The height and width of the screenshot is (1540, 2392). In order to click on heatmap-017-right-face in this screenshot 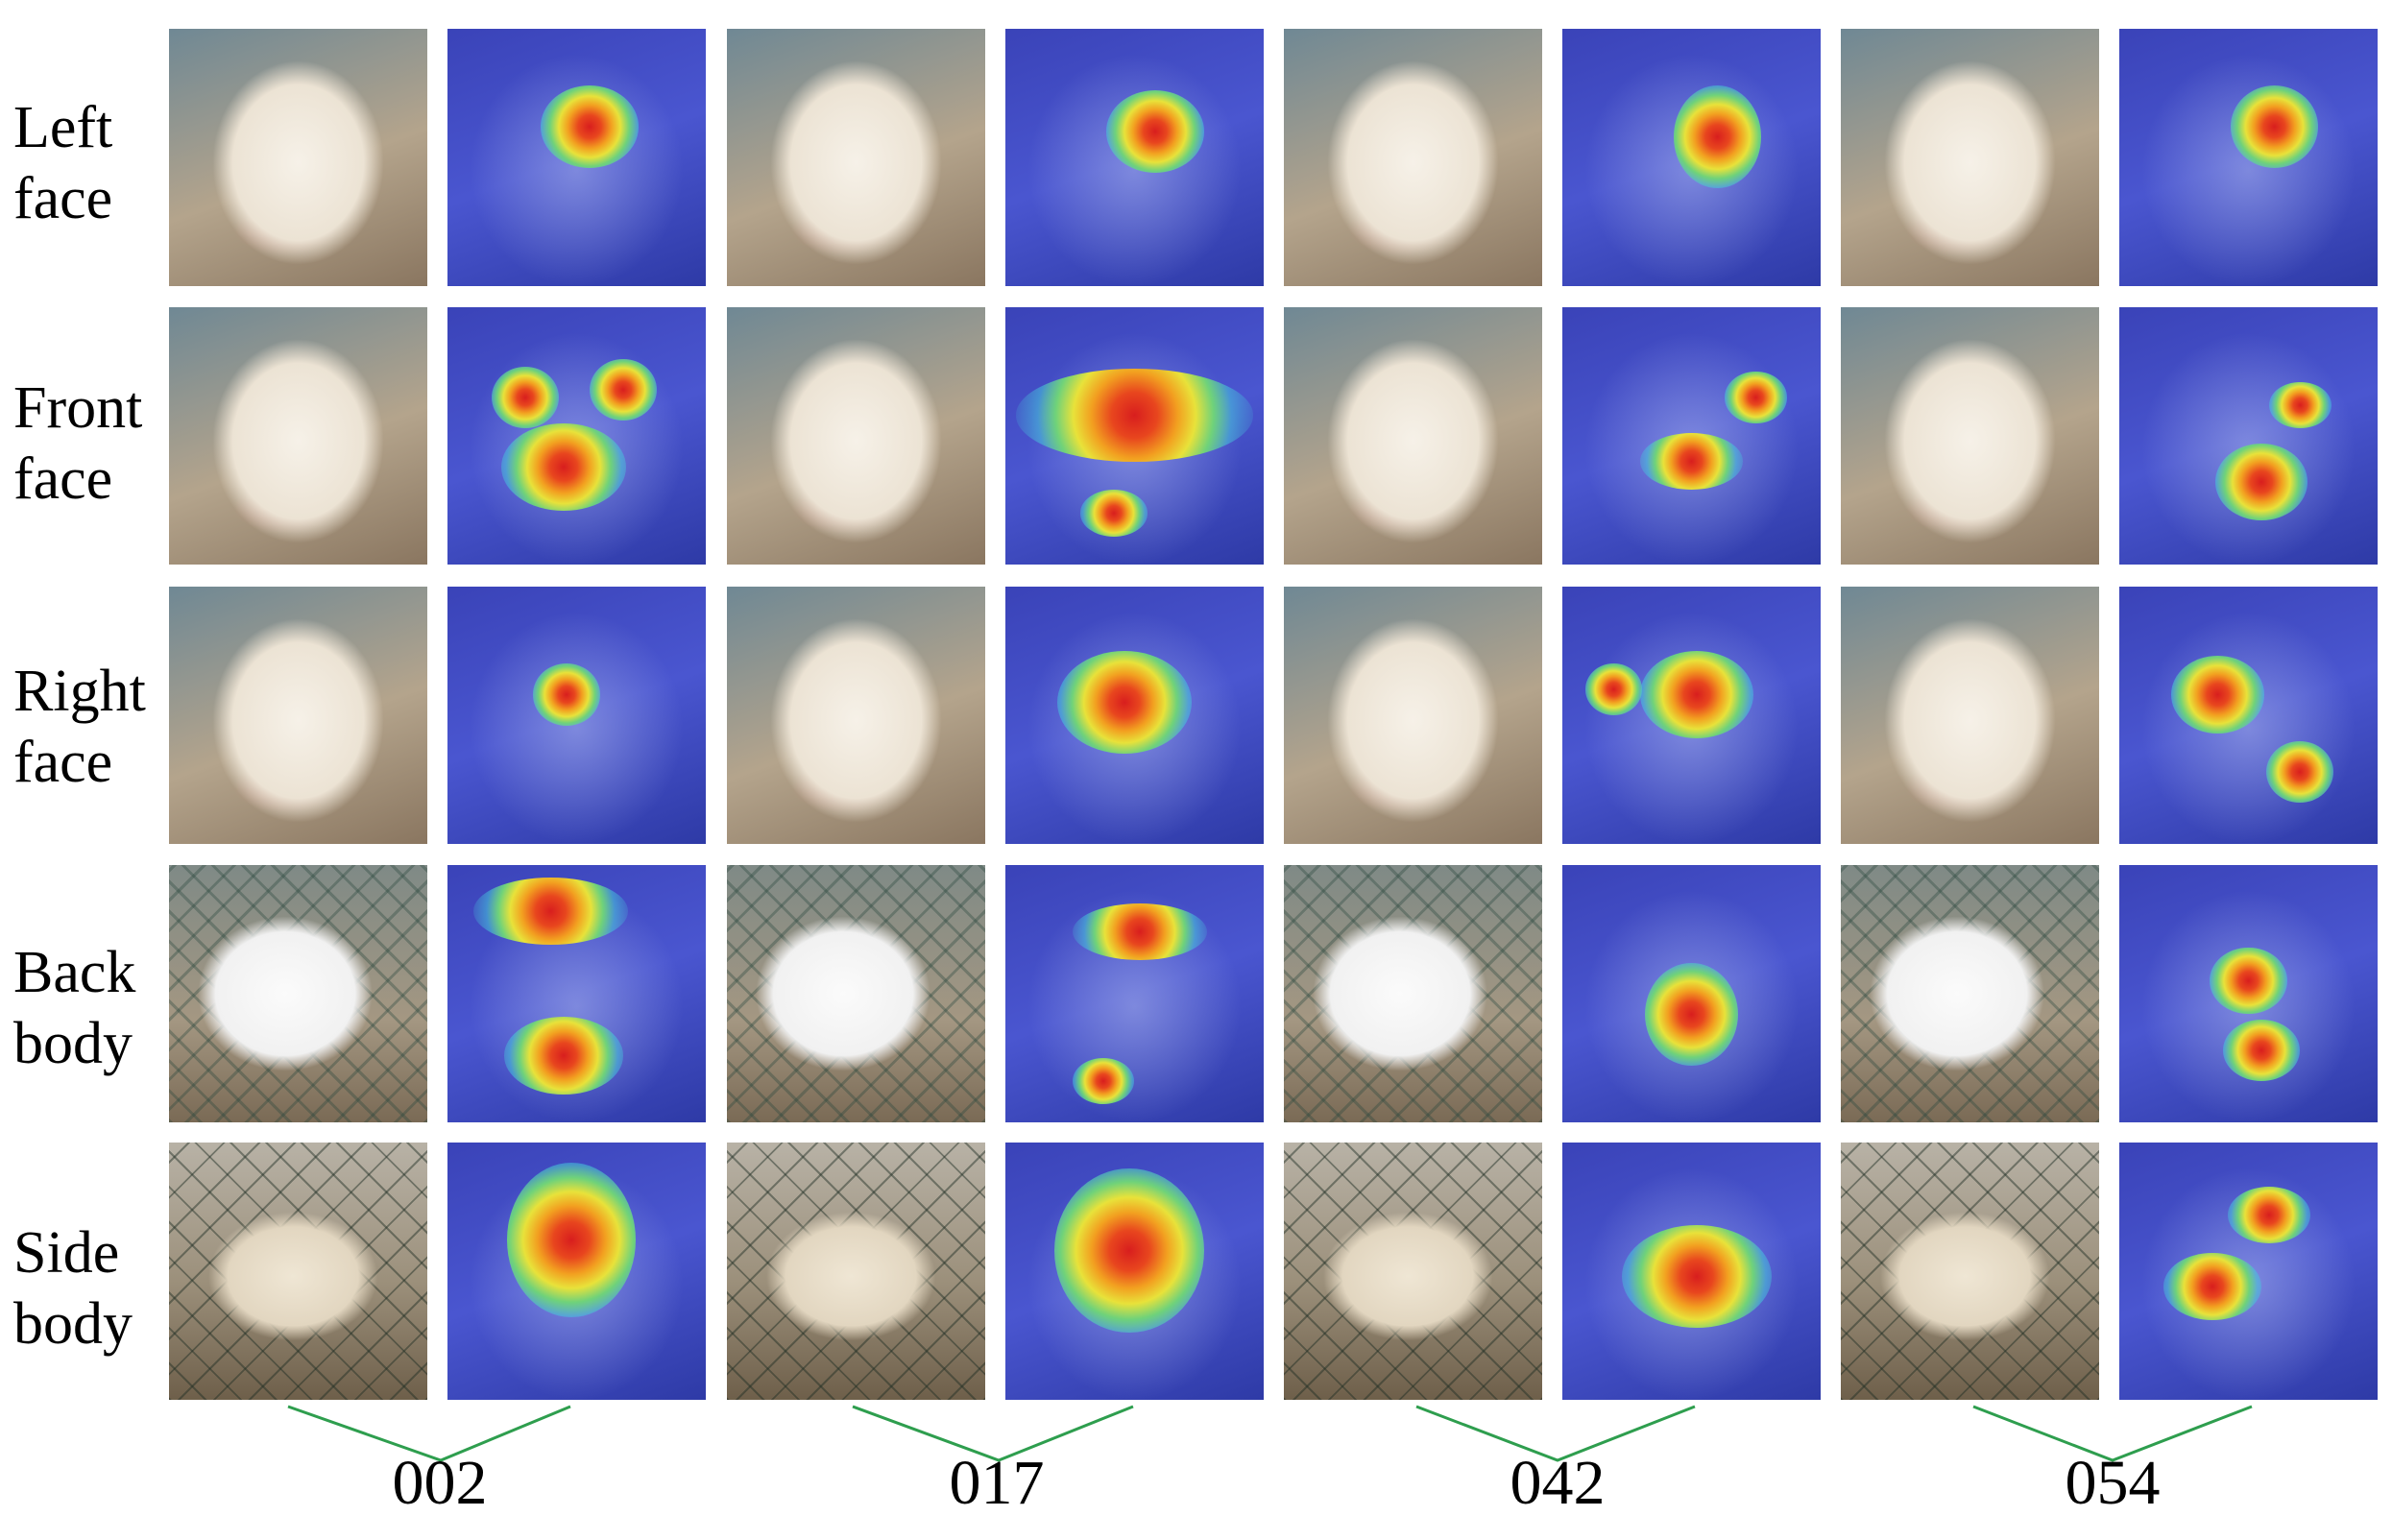, I will do `click(1135, 716)`.